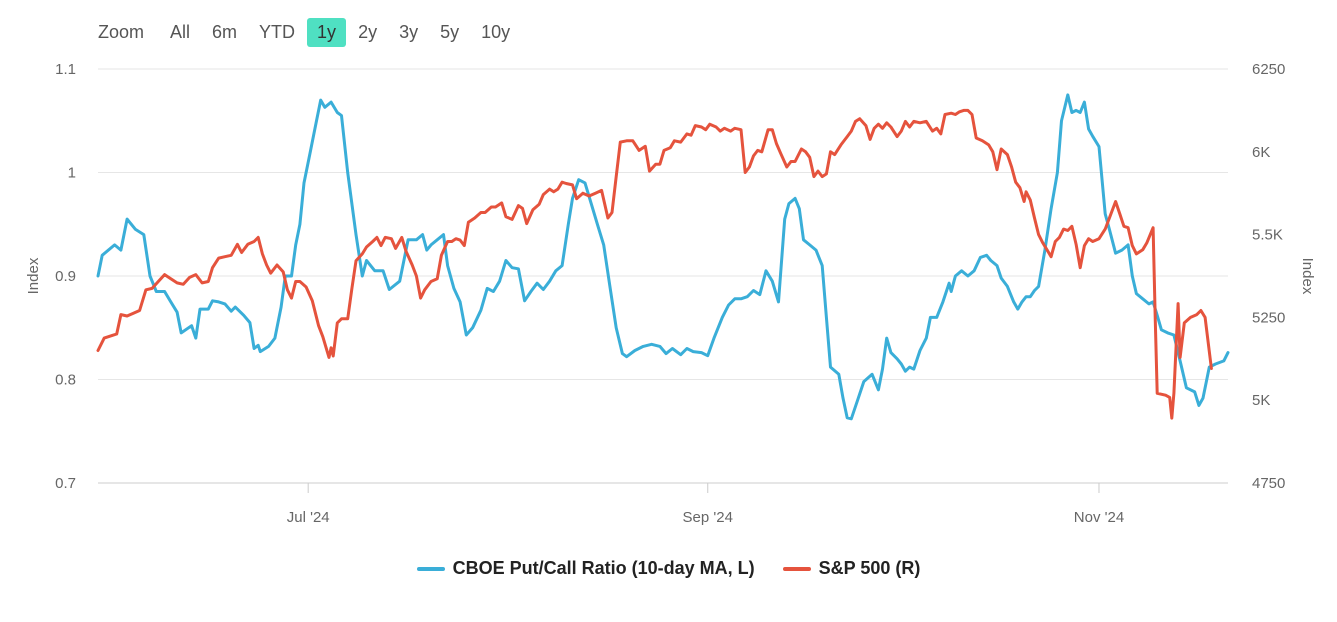 This screenshot has width=1337, height=622. What do you see at coordinates (224, 32) in the screenshot?
I see `zoom-button-6m: 6m` at bounding box center [224, 32].